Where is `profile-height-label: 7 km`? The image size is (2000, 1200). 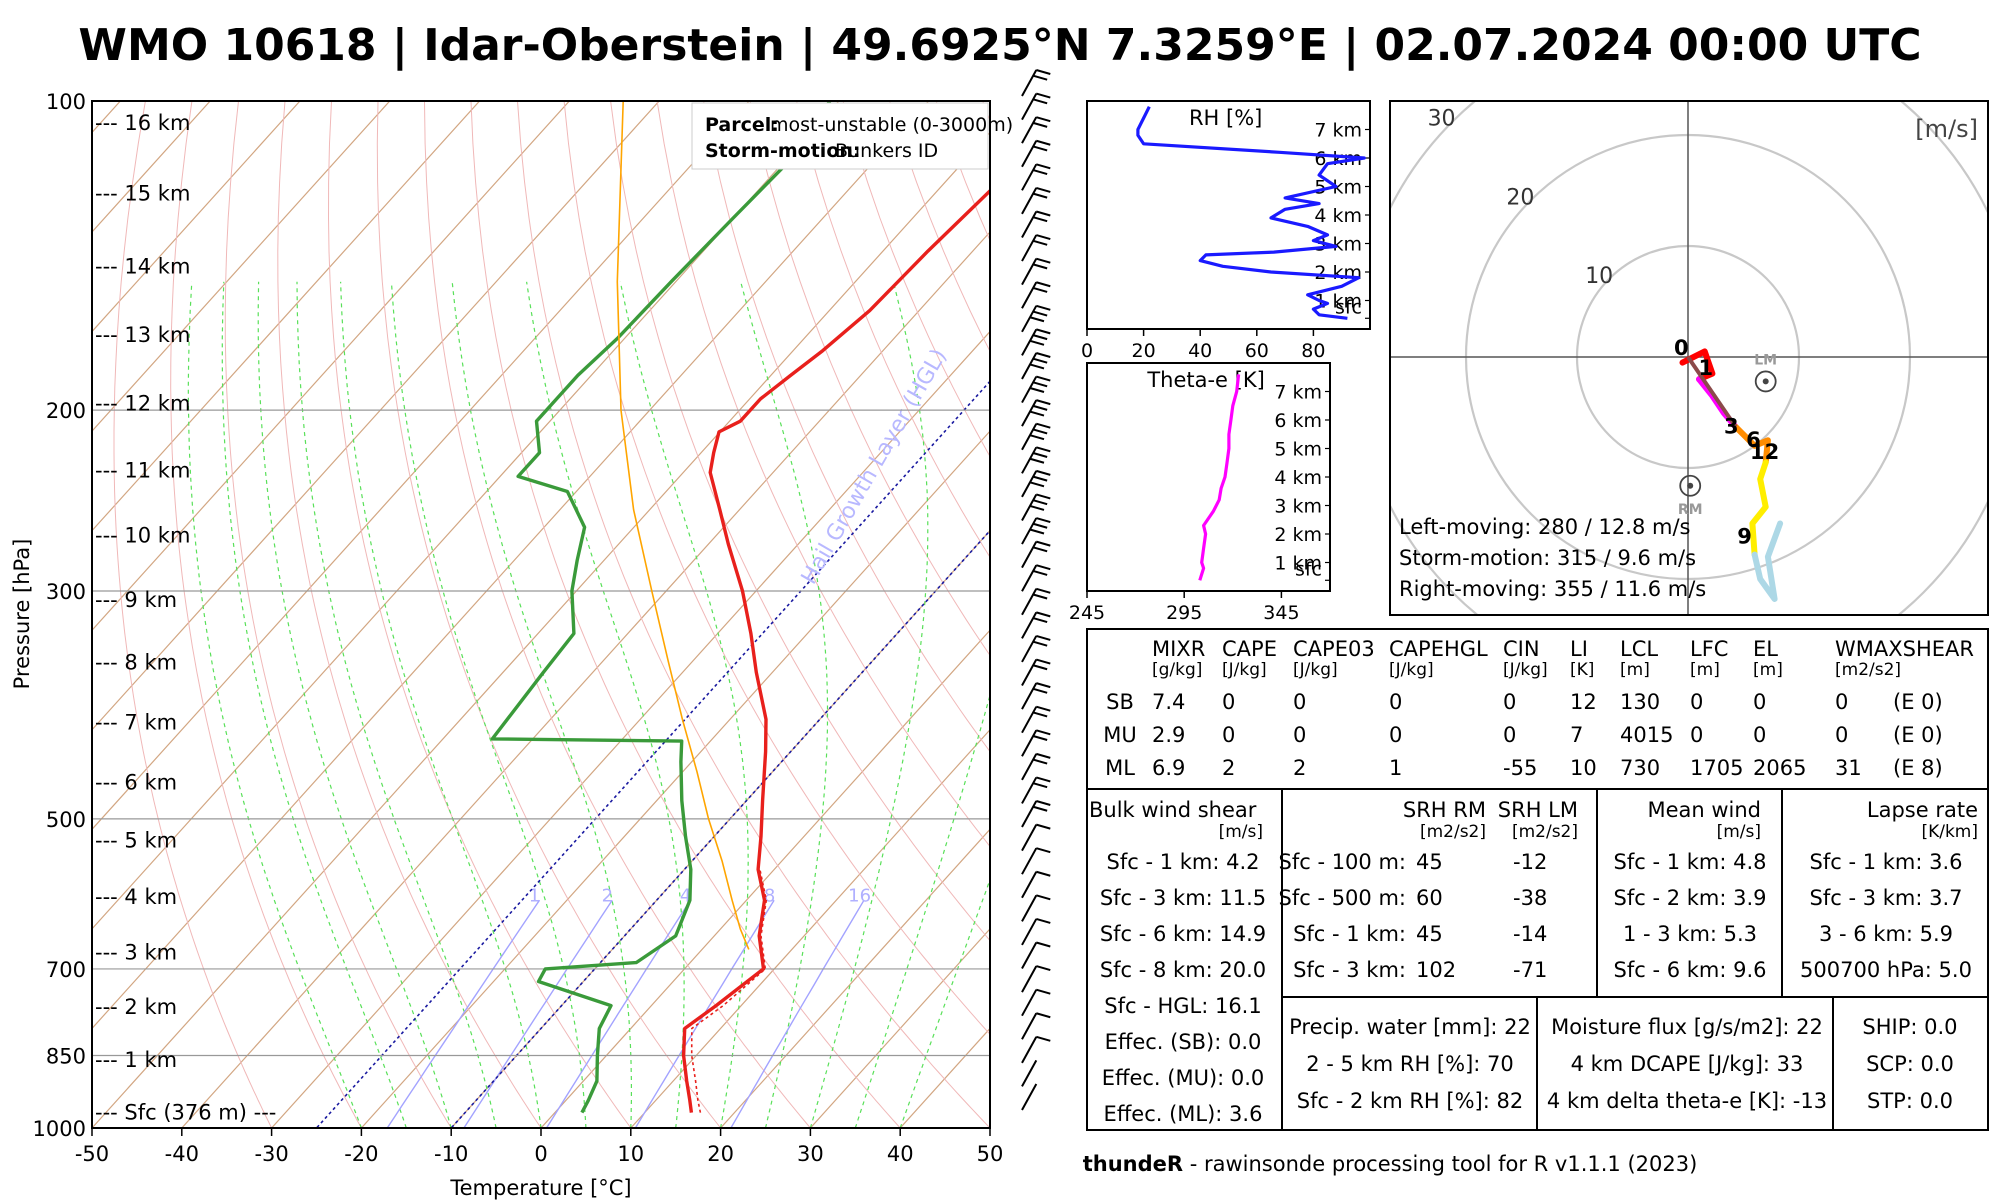 profile-height-label: 7 km is located at coordinates (1338, 131).